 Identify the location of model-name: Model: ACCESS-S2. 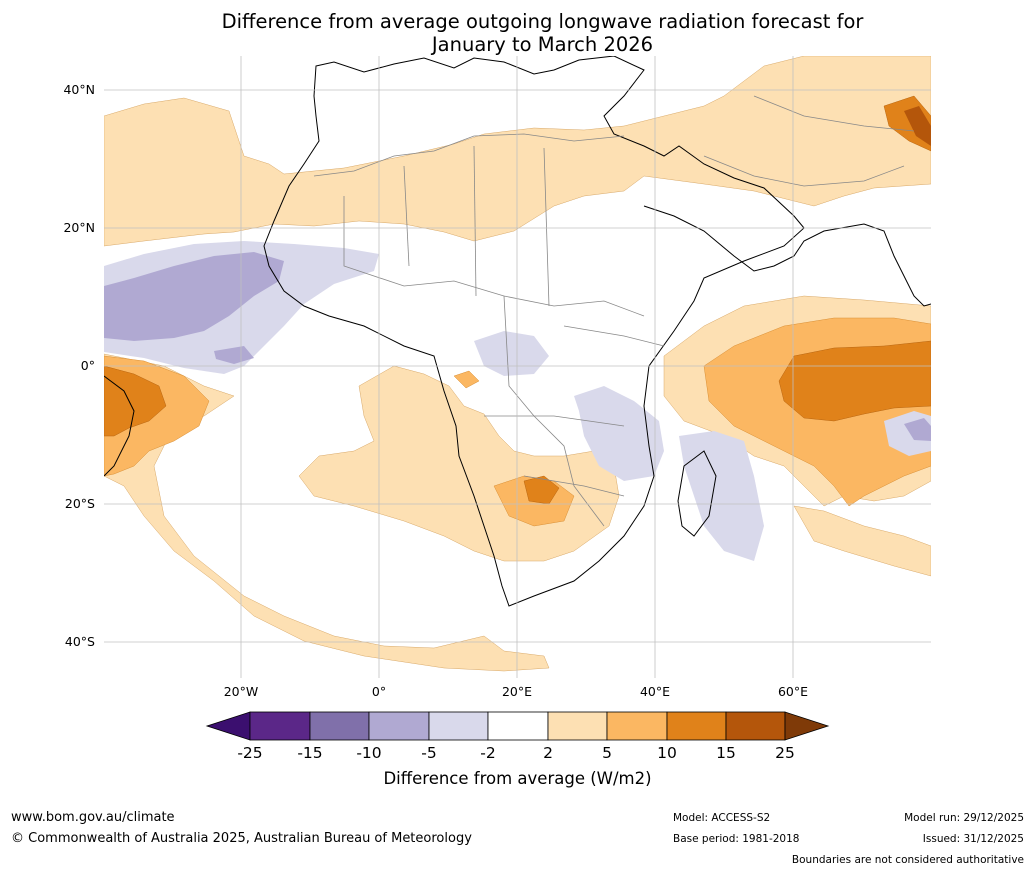
(722, 818).